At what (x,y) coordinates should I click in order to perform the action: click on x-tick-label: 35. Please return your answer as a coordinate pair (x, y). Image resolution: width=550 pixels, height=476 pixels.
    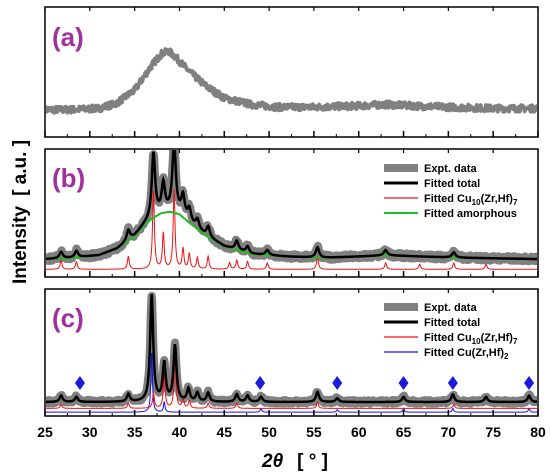
    Looking at the image, I should click on (135, 432).